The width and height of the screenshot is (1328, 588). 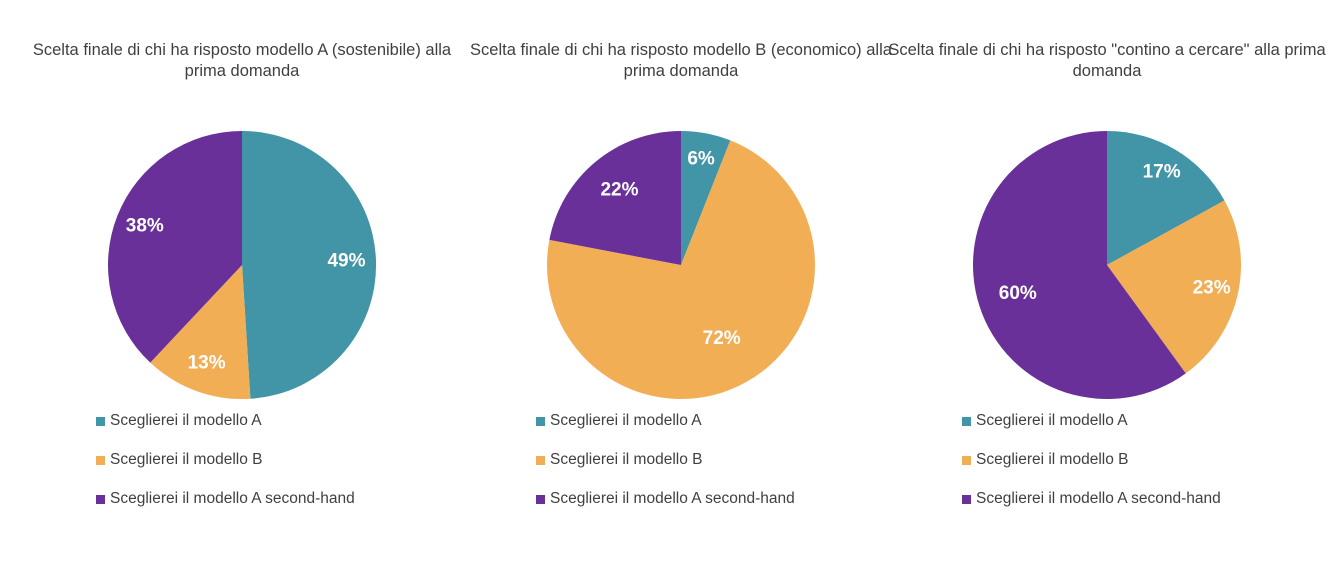 What do you see at coordinates (207, 362) in the screenshot?
I see `data-label: 13%` at bounding box center [207, 362].